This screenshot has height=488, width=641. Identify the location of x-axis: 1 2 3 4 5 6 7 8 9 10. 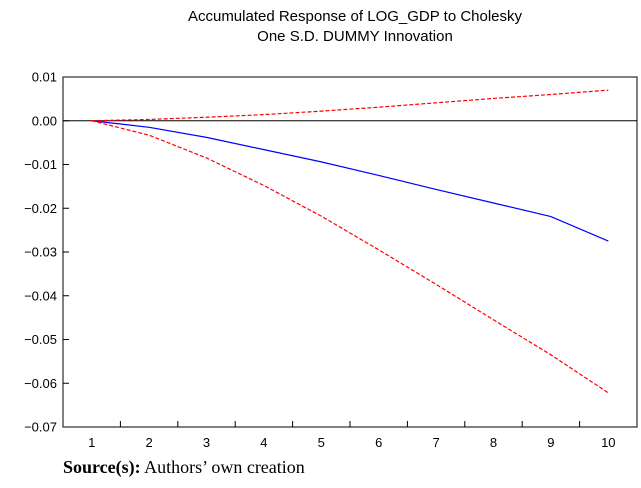
(350, 435).